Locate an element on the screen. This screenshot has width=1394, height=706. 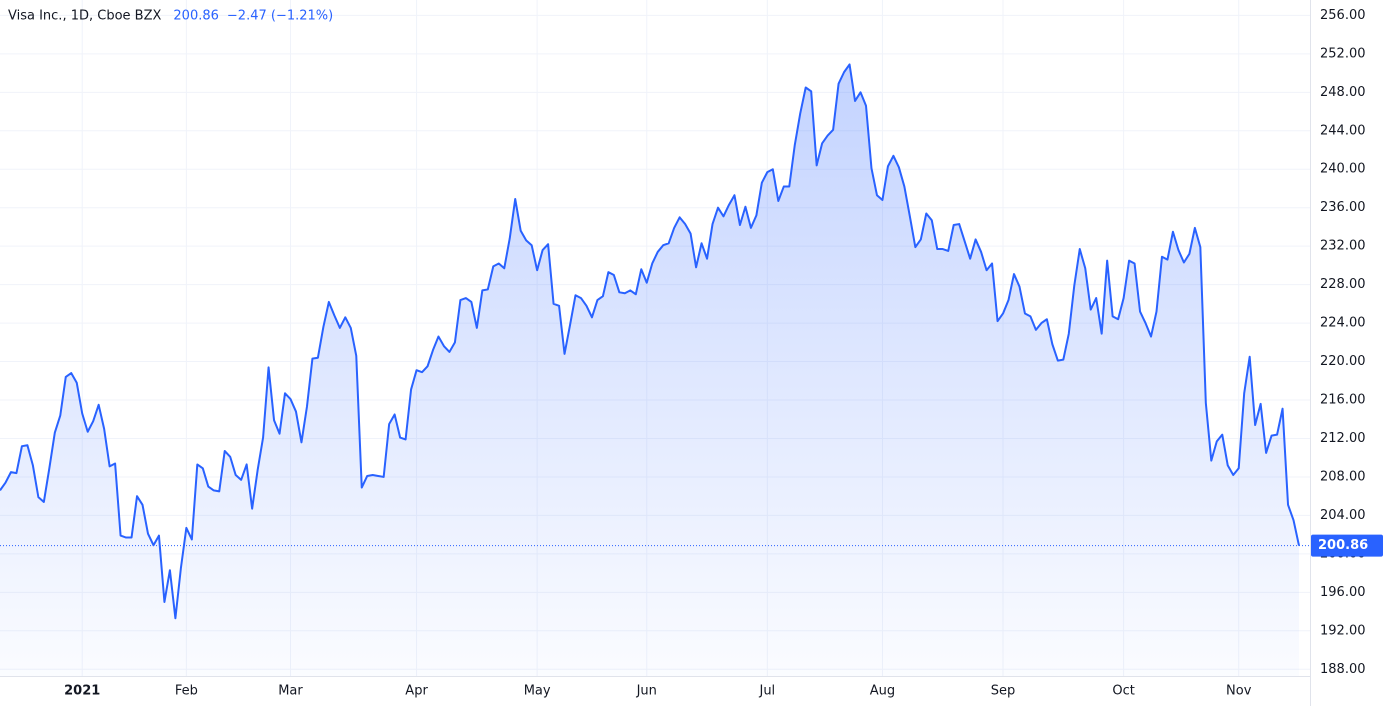
price-change: −2.47 (−1.21%) is located at coordinates (280, 16).